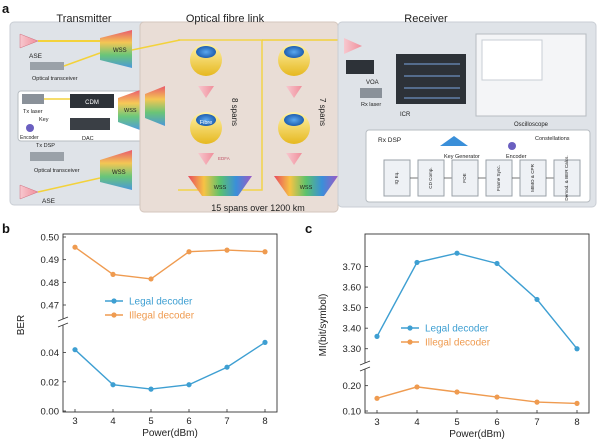 The width and height of the screenshot is (599, 440). I want to click on tx-bottom-row: Optical transceiver WSS ASE, so click(75, 177).